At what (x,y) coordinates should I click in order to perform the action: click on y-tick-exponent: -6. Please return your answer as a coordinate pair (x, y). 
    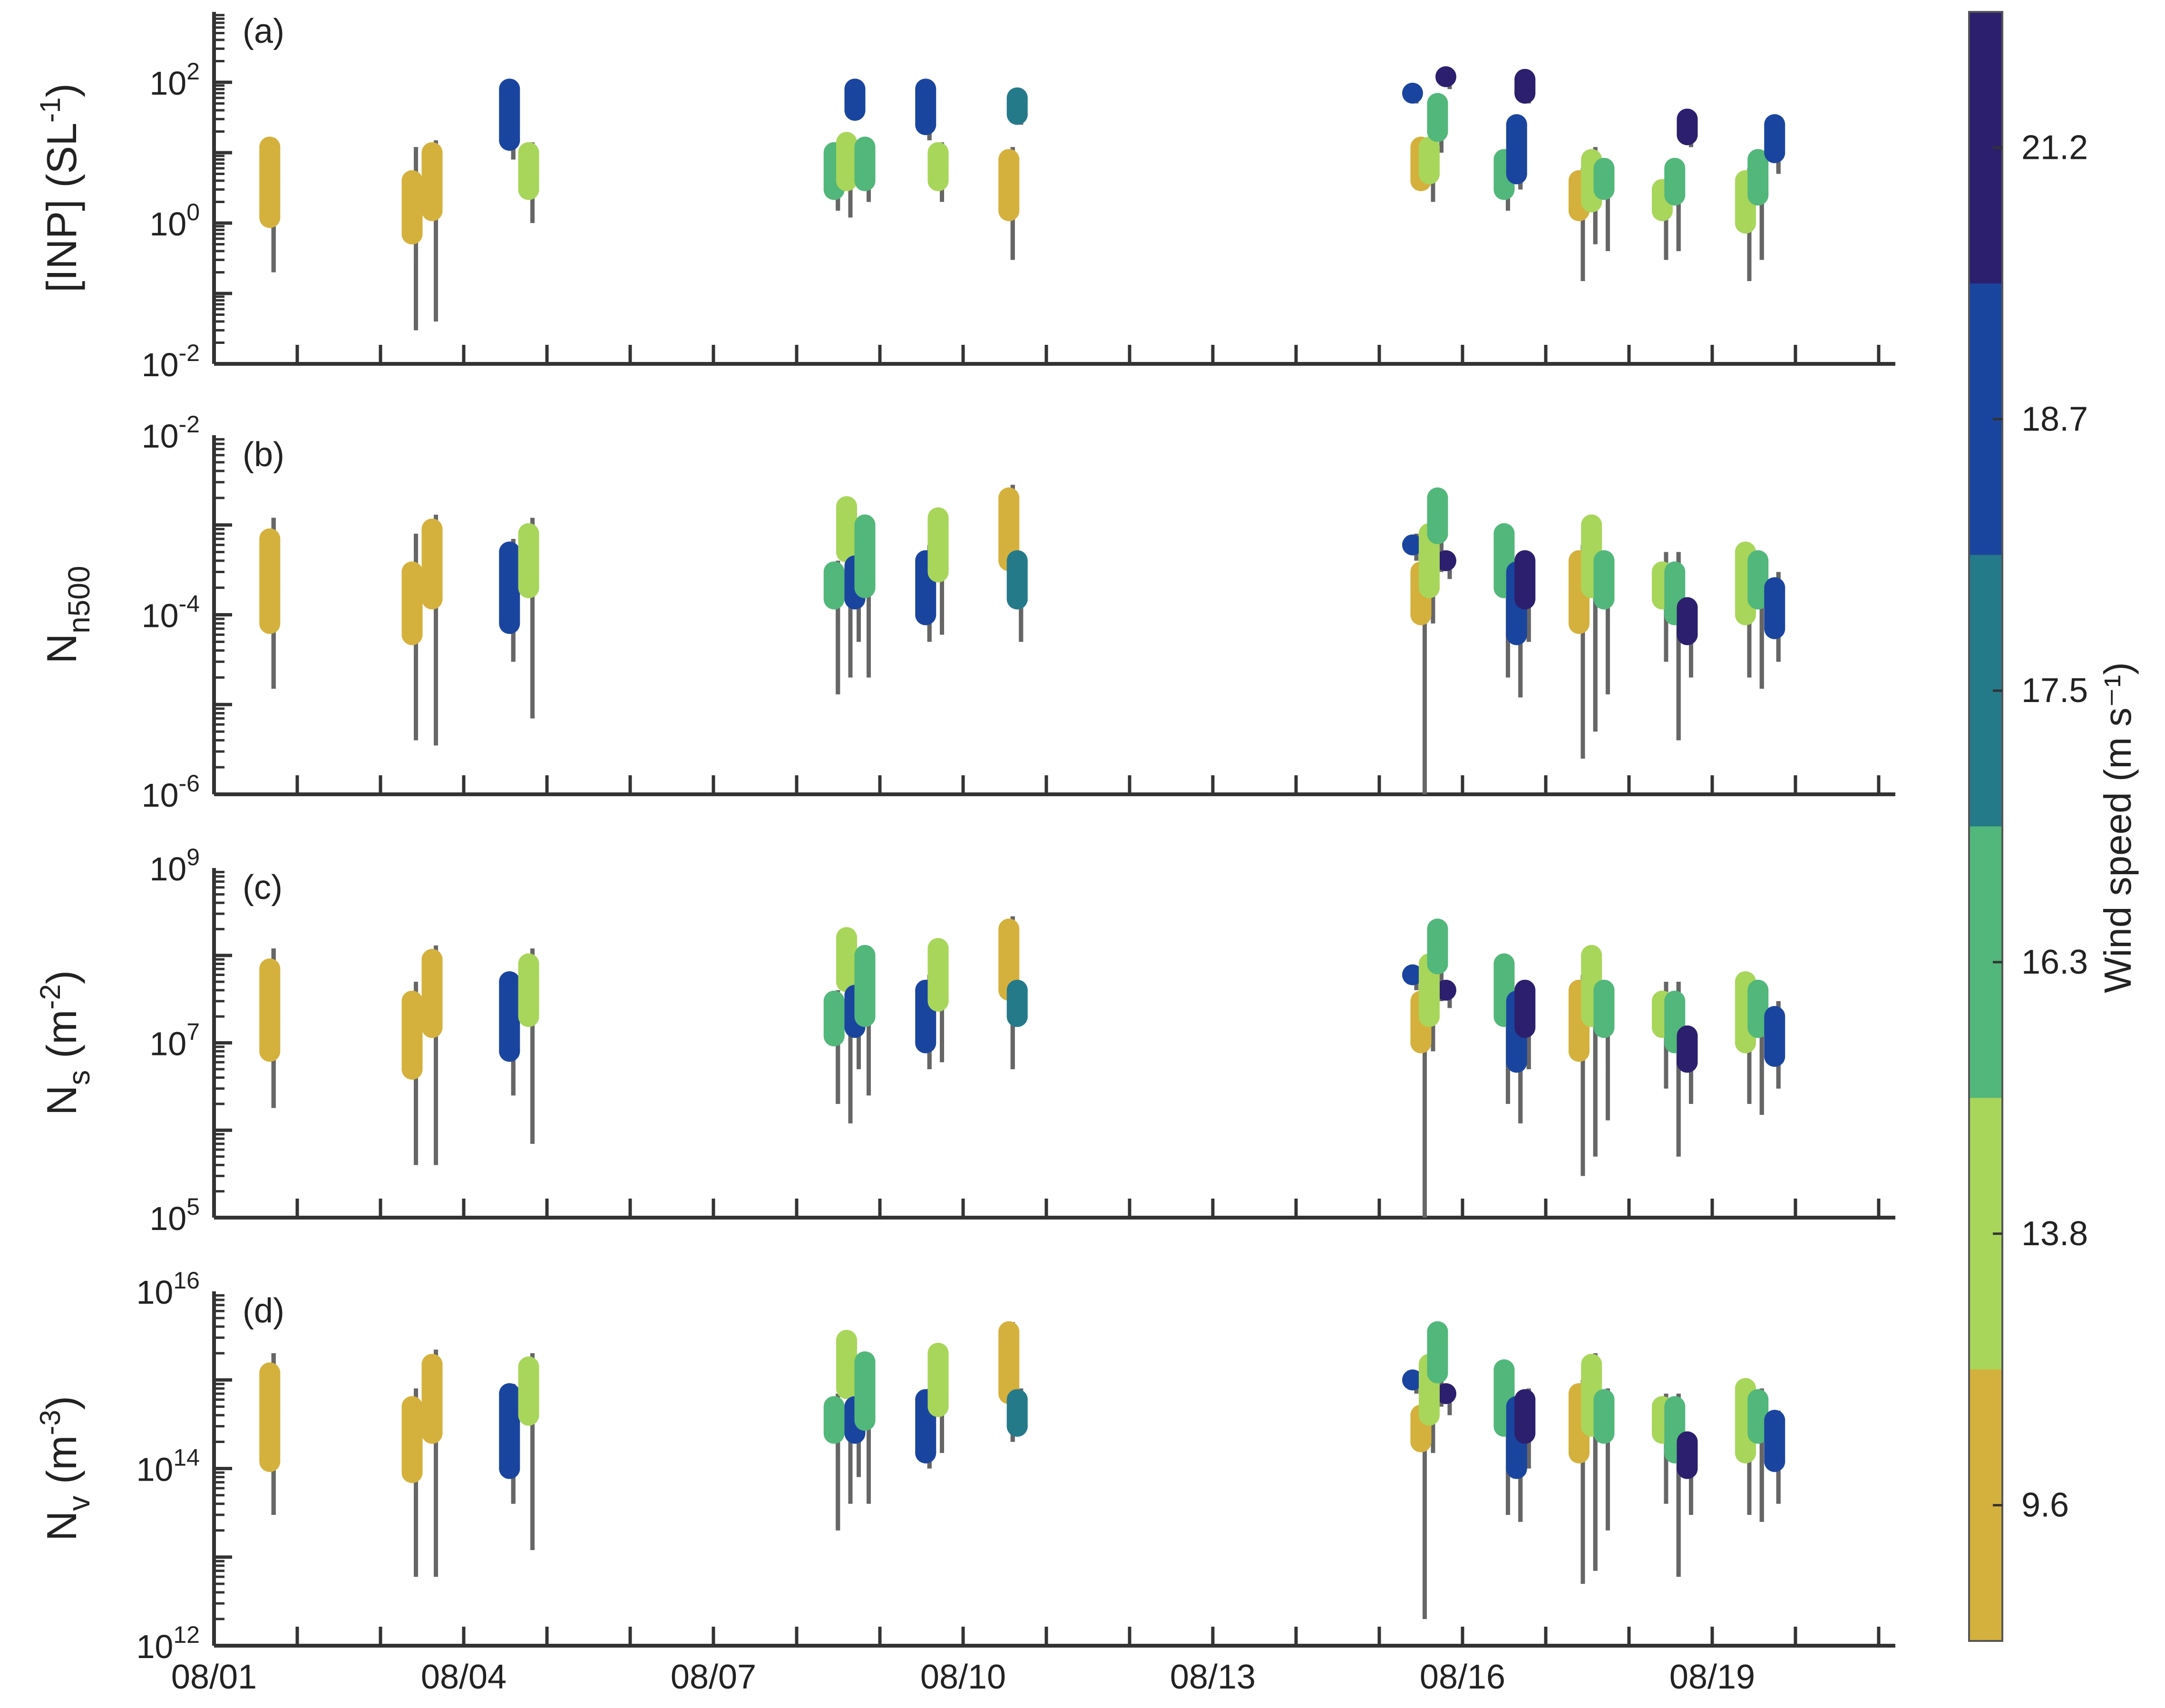
    Looking at the image, I should click on (190, 783).